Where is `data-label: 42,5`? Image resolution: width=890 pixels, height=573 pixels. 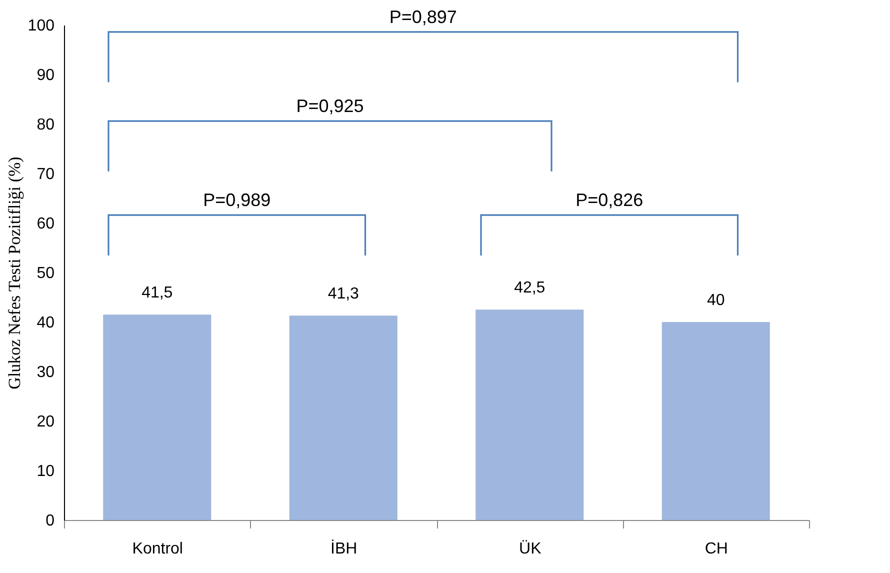
data-label: 42,5 is located at coordinates (530, 288).